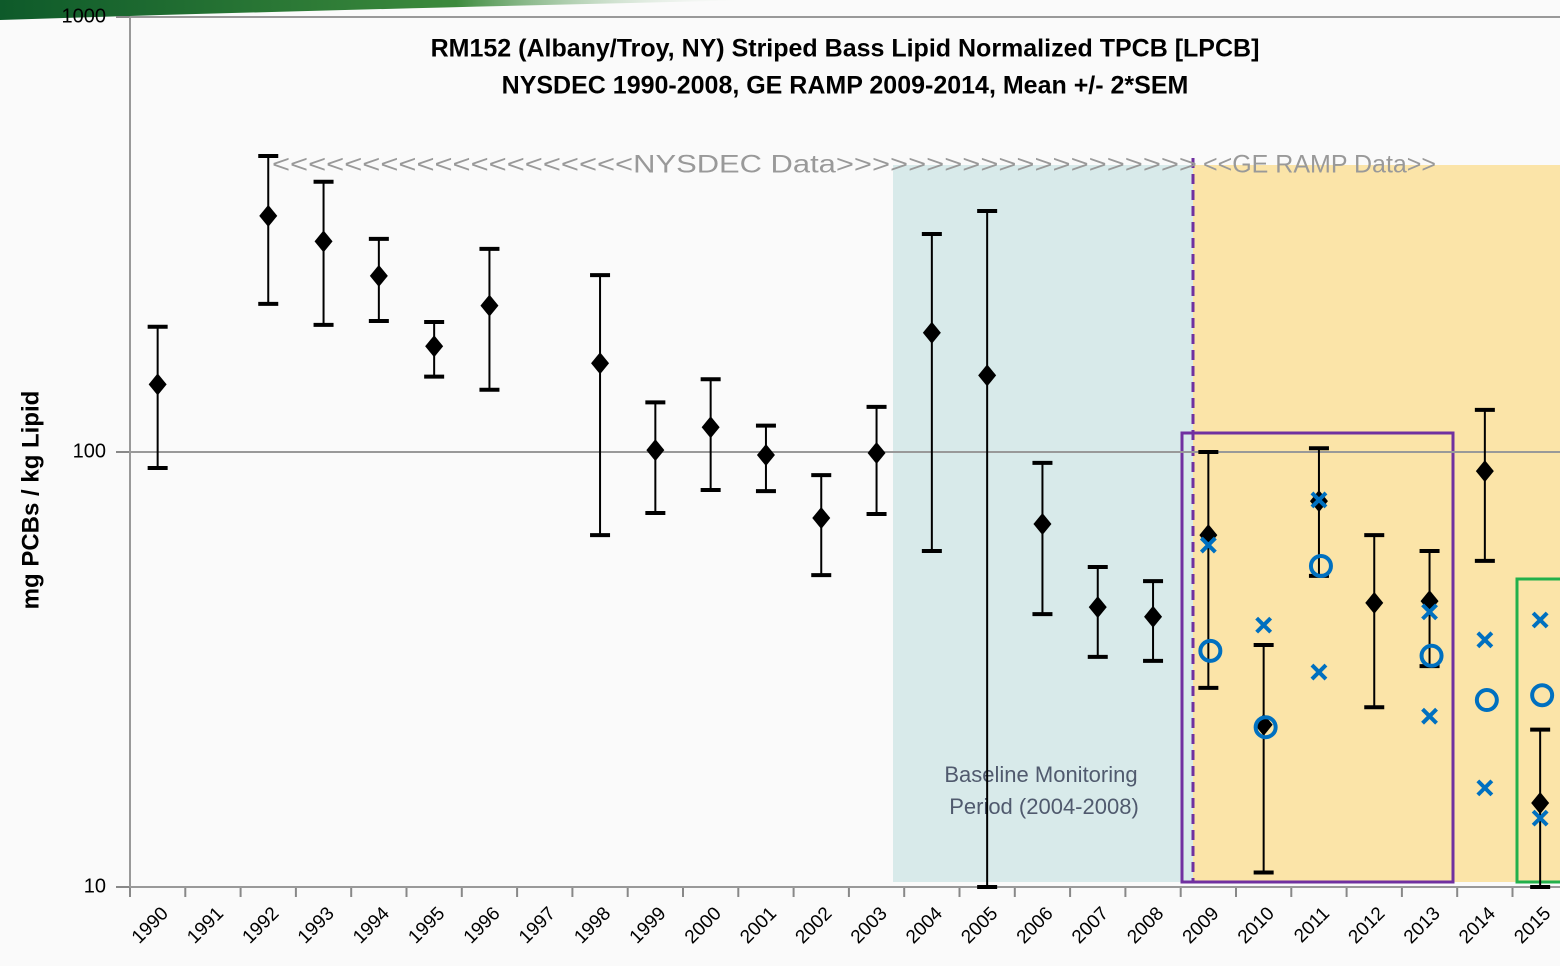  I want to click on header-decoration, so click(380, 10).